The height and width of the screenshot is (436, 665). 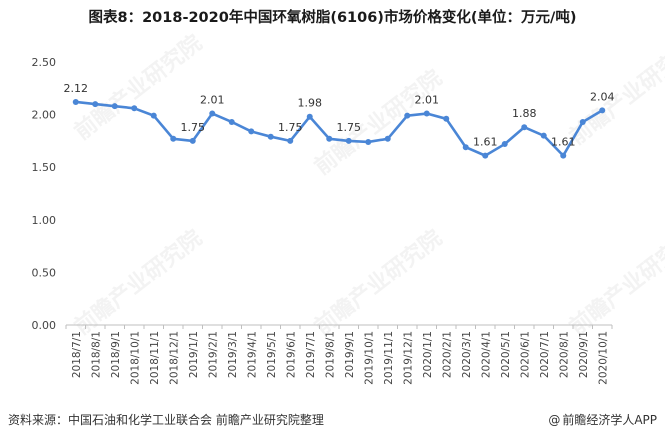 What do you see at coordinates (44, 62) in the screenshot?
I see `y-tick-label: 2.50` at bounding box center [44, 62].